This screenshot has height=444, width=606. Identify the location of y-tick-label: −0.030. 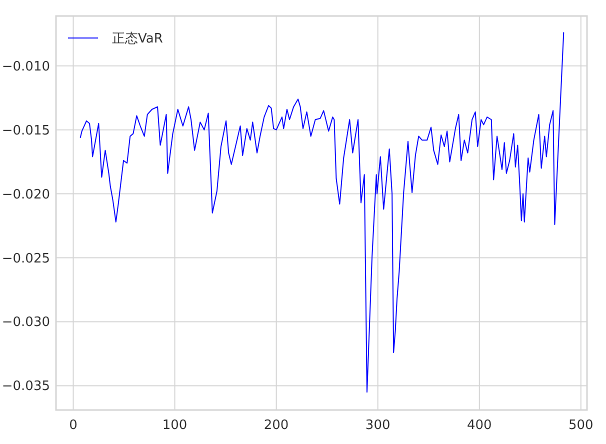
(26, 322).